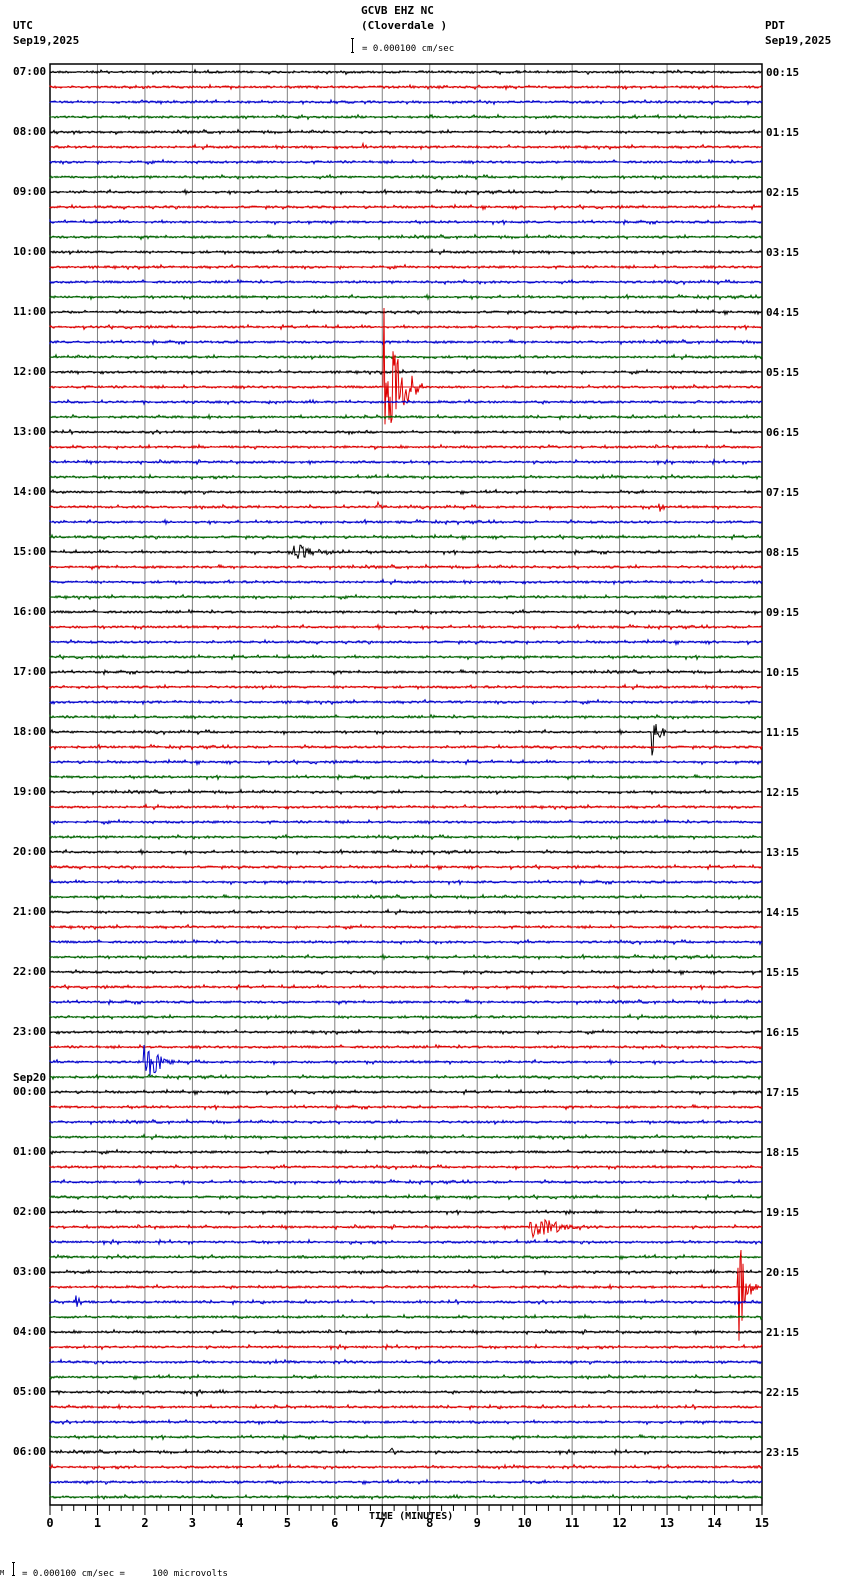  Describe the element at coordinates (30, 1211) in the screenshot. I see `utc-hour-label: 02:00` at that location.